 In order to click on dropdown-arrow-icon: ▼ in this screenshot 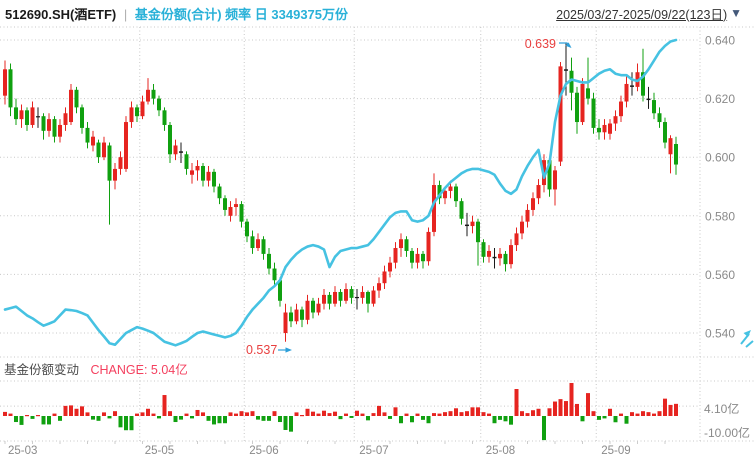, I will do `click(736, 13)`.